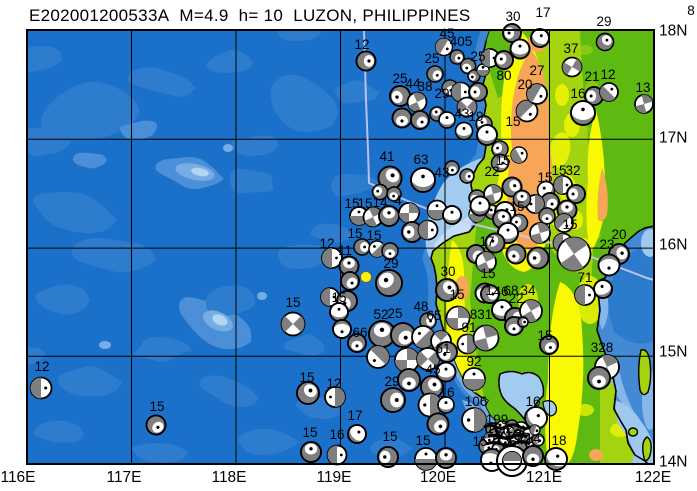  I want to click on svg-text: 66, so click(359, 332).